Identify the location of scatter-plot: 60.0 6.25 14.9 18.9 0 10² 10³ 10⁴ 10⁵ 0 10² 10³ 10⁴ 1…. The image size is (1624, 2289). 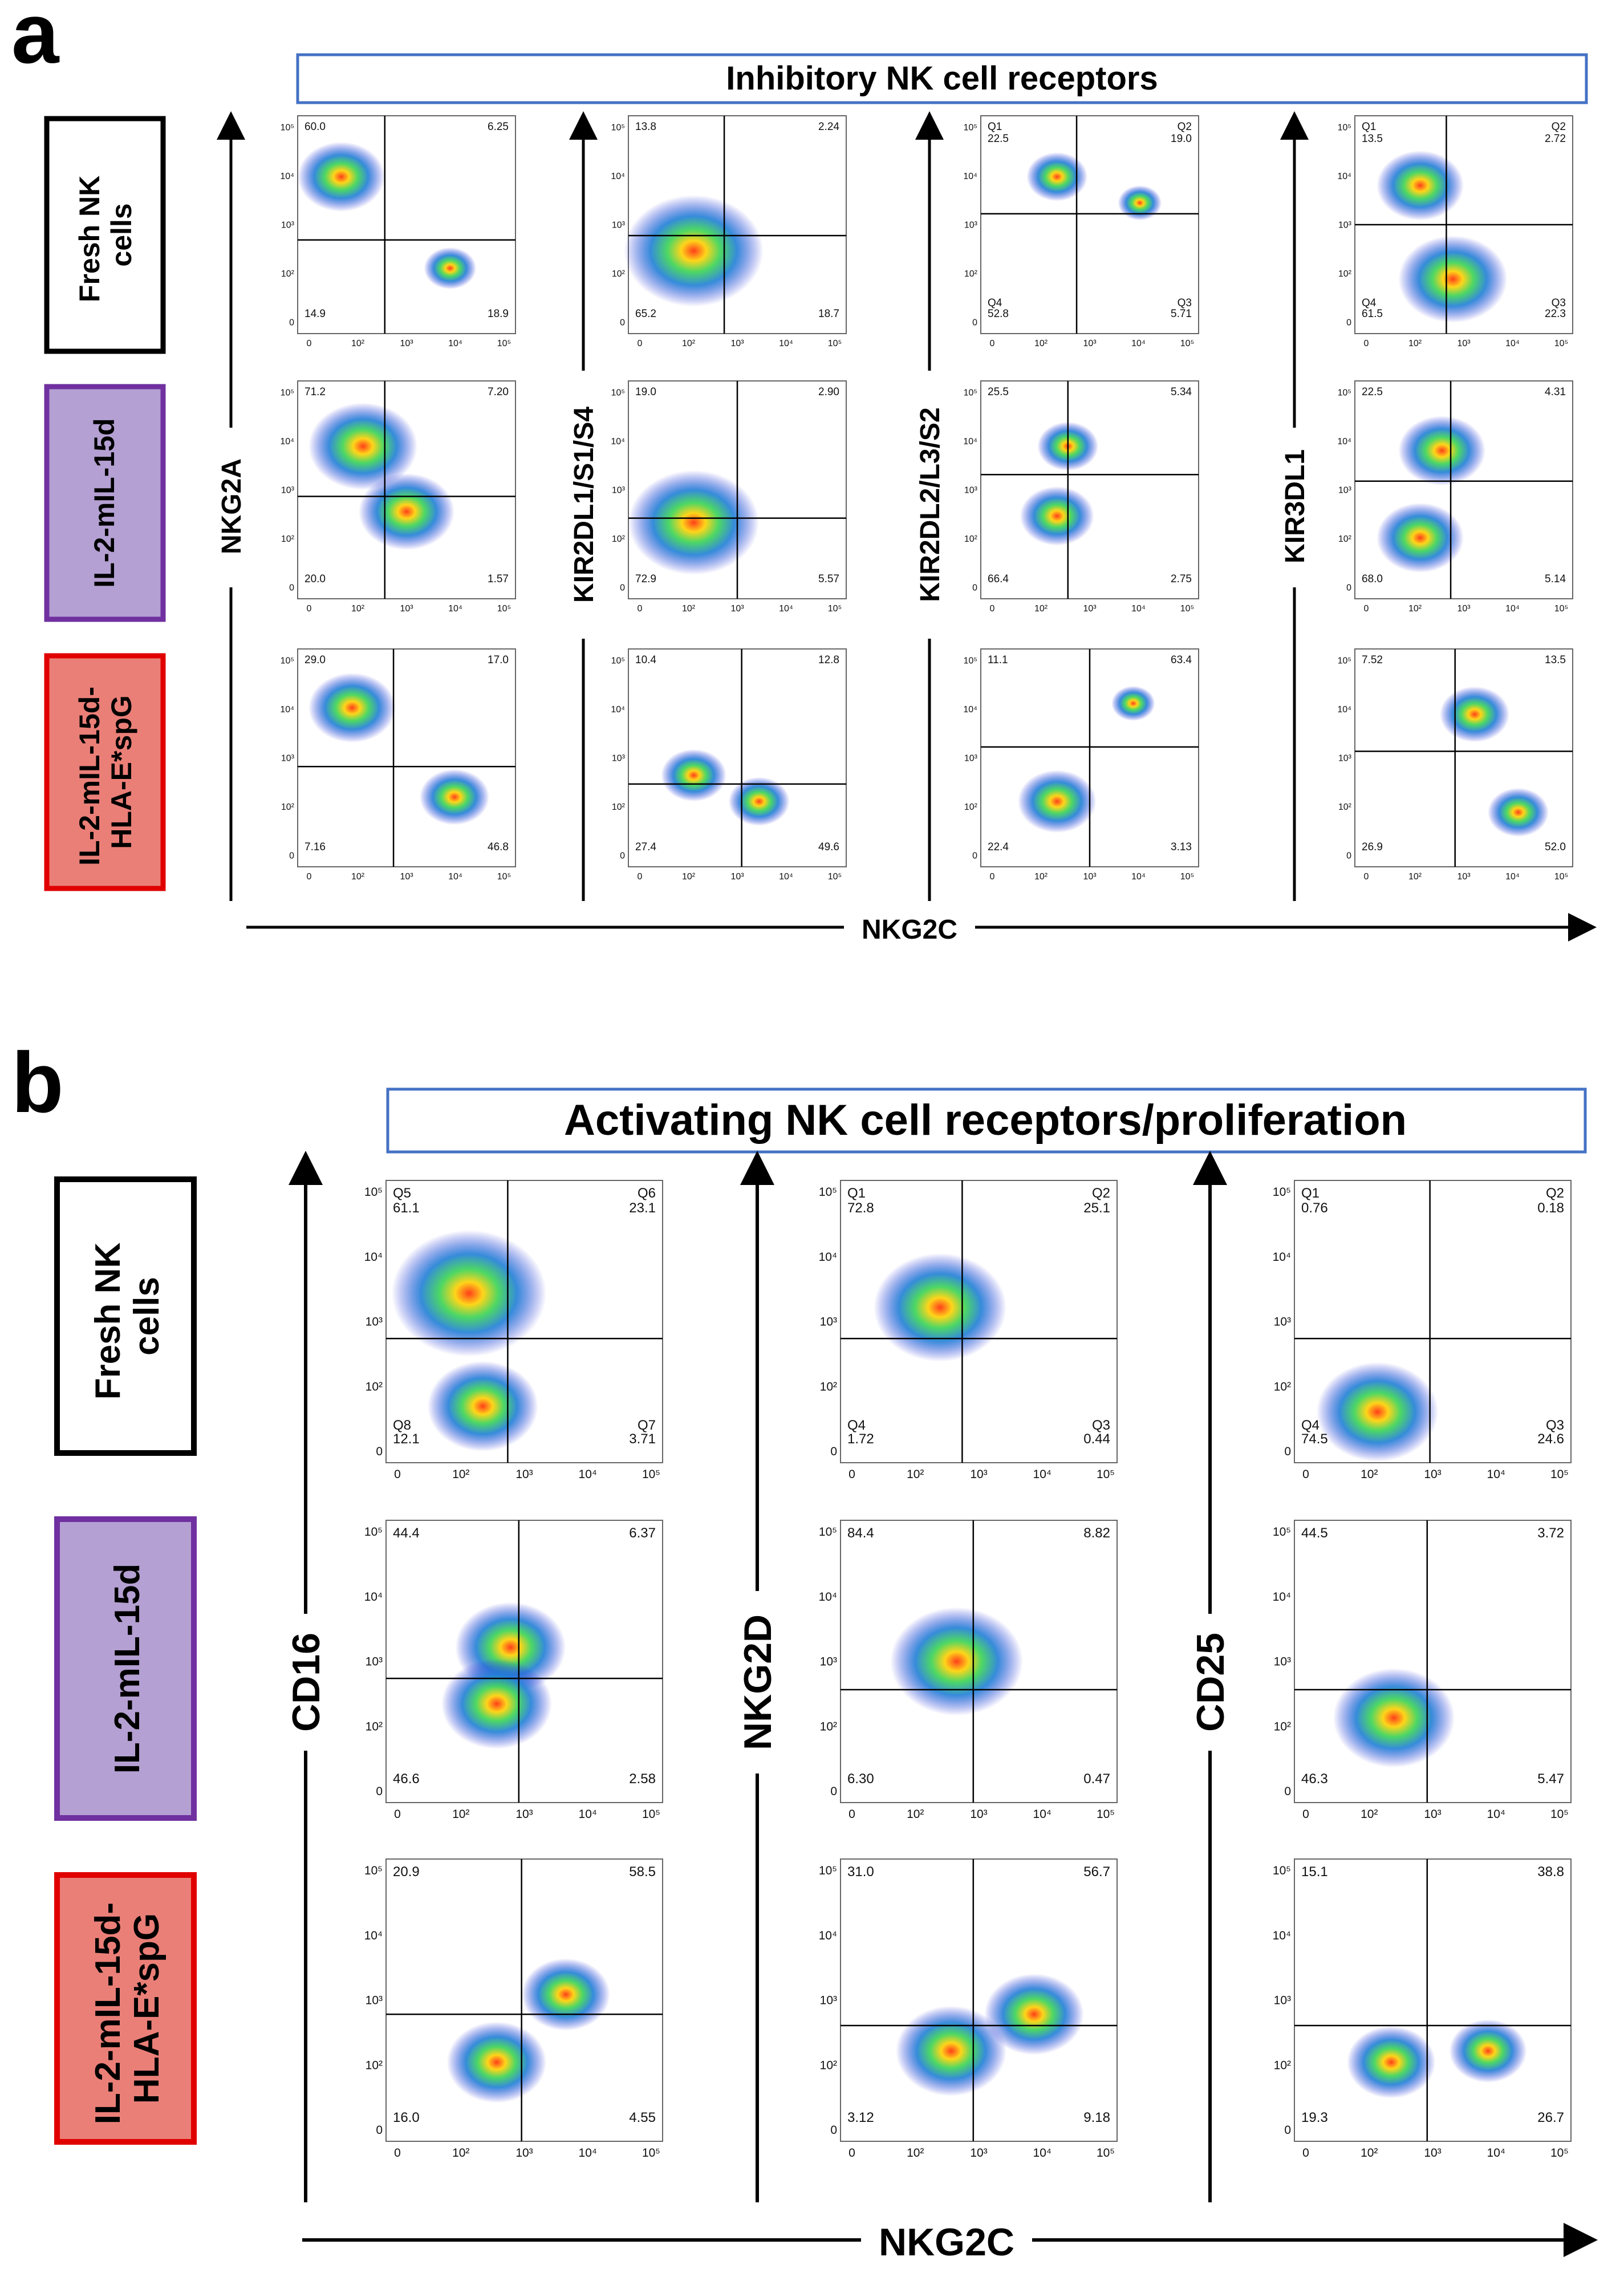
(398, 231).